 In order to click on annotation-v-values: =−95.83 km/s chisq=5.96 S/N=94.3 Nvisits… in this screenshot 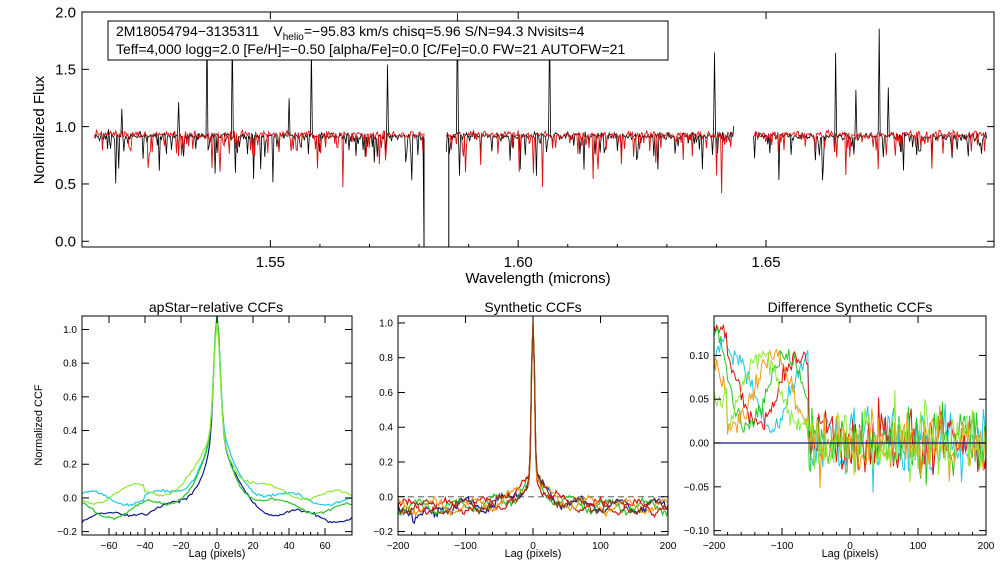, I will do `click(444, 31)`.